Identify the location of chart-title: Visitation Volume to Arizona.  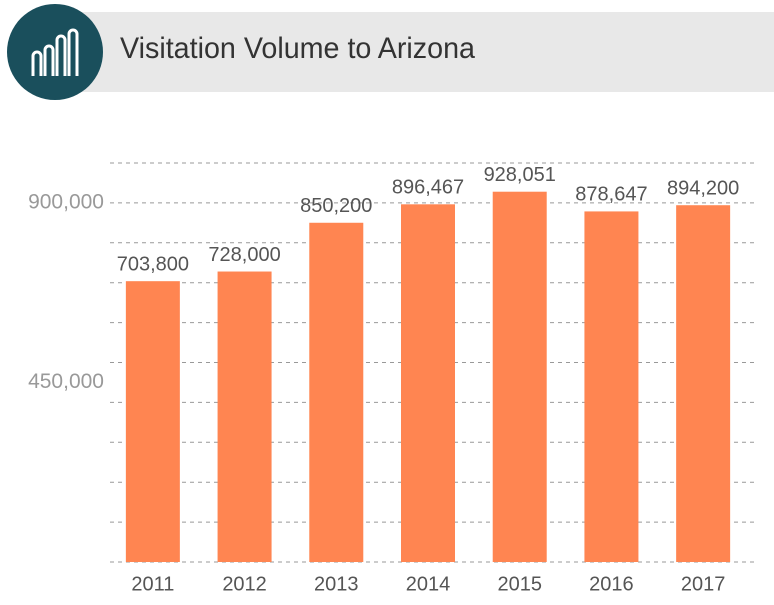
(297, 48).